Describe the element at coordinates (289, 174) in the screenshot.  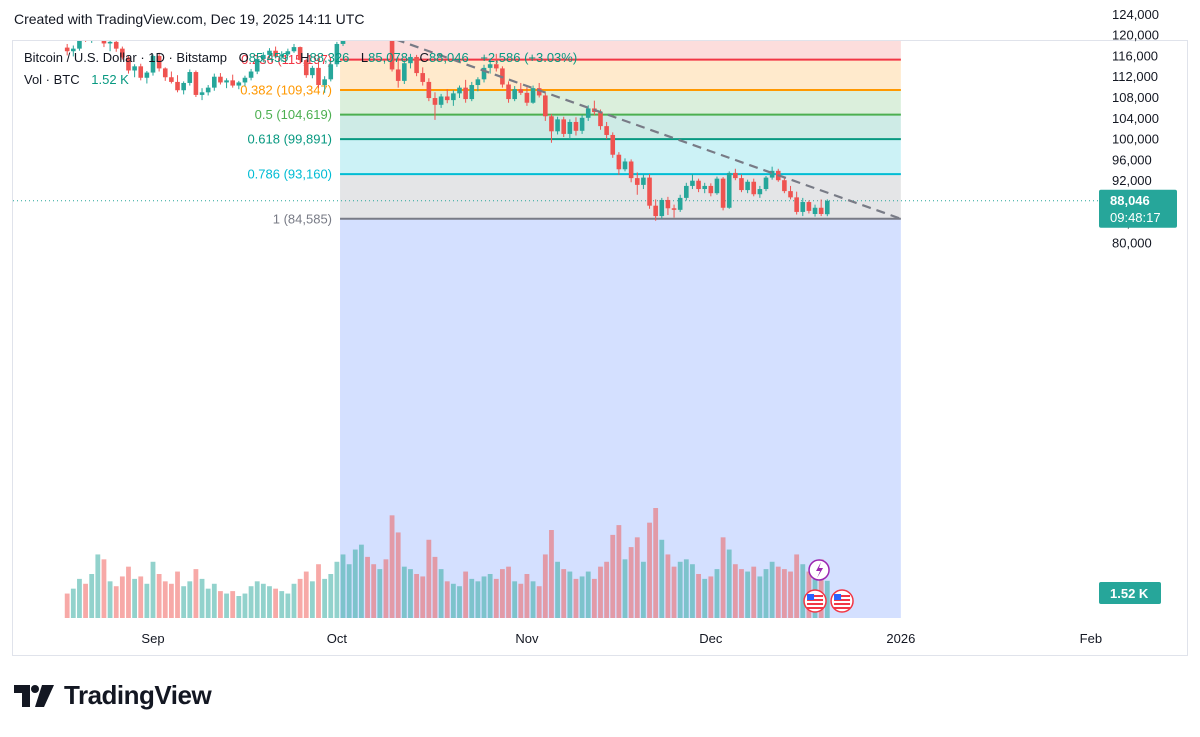
I see `fib-level-label: 0.786 (93,160)` at that location.